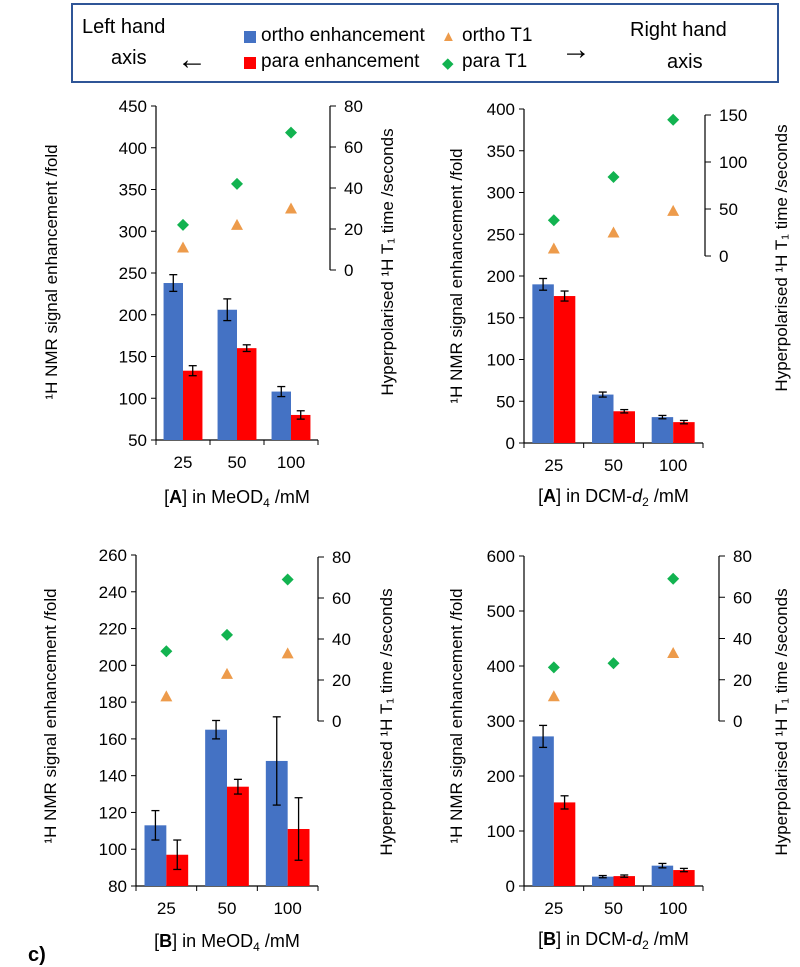 This screenshot has width=800, height=967. Describe the element at coordinates (113, 629) in the screenshot. I see `left-axis-tick-label: 220` at that location.